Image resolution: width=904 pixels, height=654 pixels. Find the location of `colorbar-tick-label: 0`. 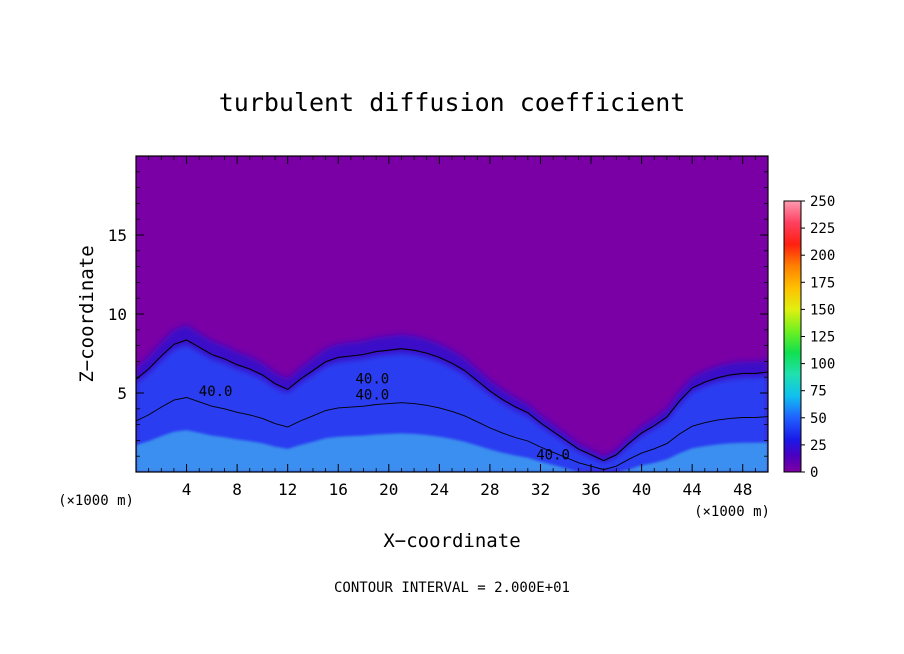

colorbar-tick-label: 0 is located at coordinates (814, 473).